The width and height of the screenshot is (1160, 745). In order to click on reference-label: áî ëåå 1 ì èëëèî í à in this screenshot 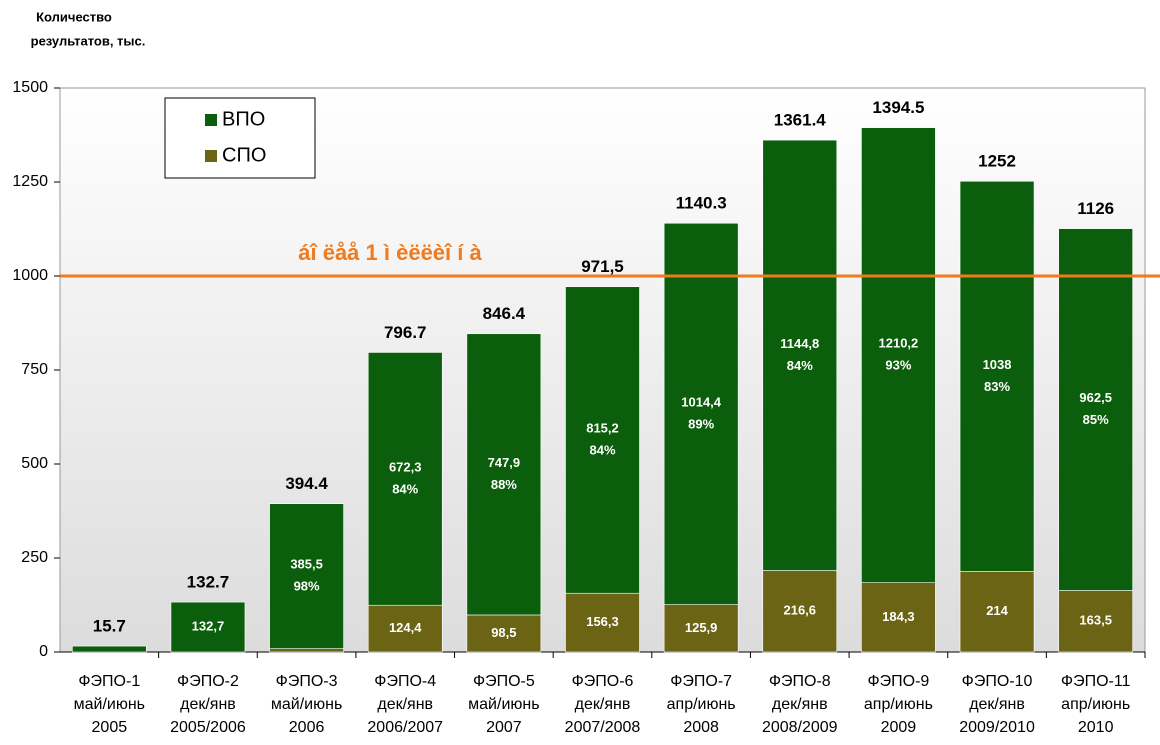, I will do `click(390, 252)`.